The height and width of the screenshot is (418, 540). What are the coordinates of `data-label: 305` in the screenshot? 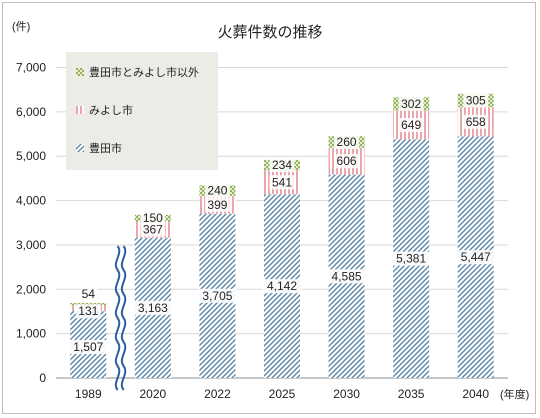 It's located at (476, 100).